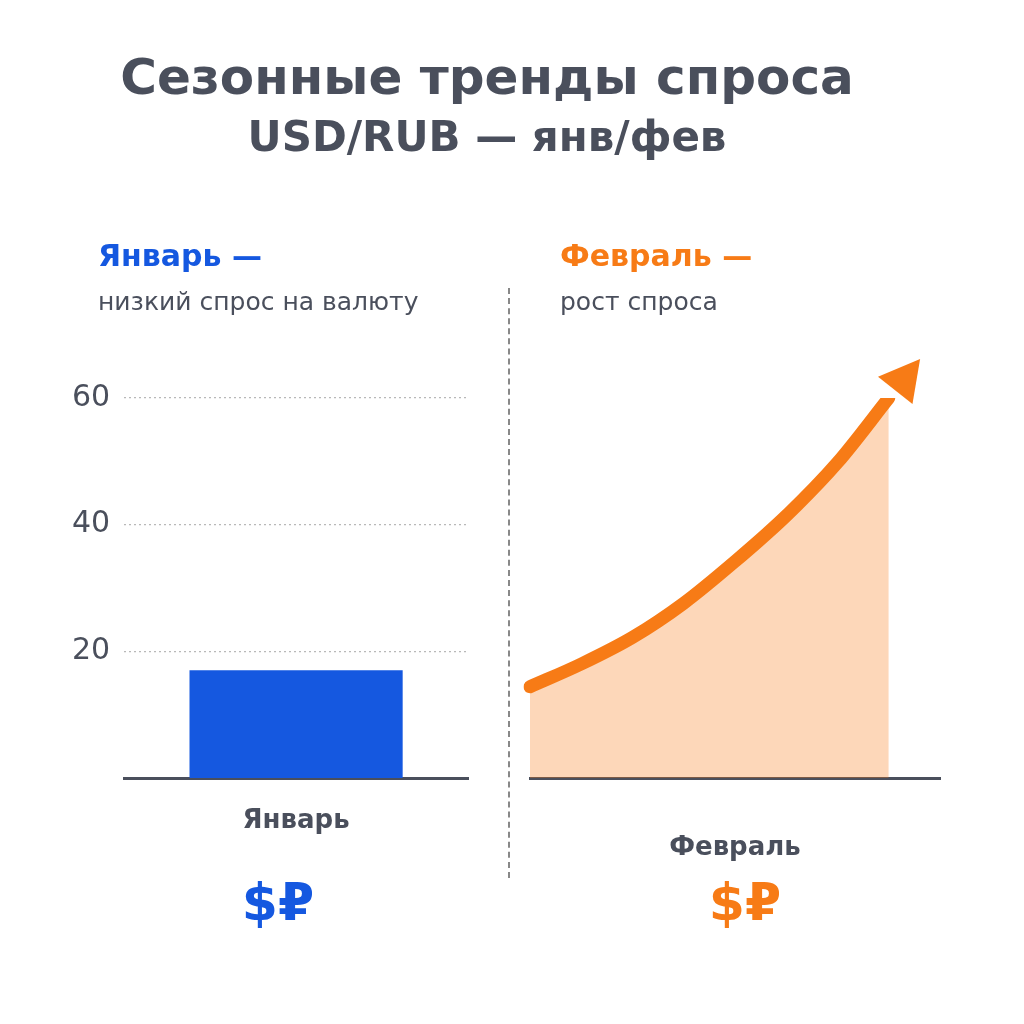 The width and height of the screenshot is (1024, 1024). What do you see at coordinates (639, 301) in the screenshot?
I see `text: рост спроса` at bounding box center [639, 301].